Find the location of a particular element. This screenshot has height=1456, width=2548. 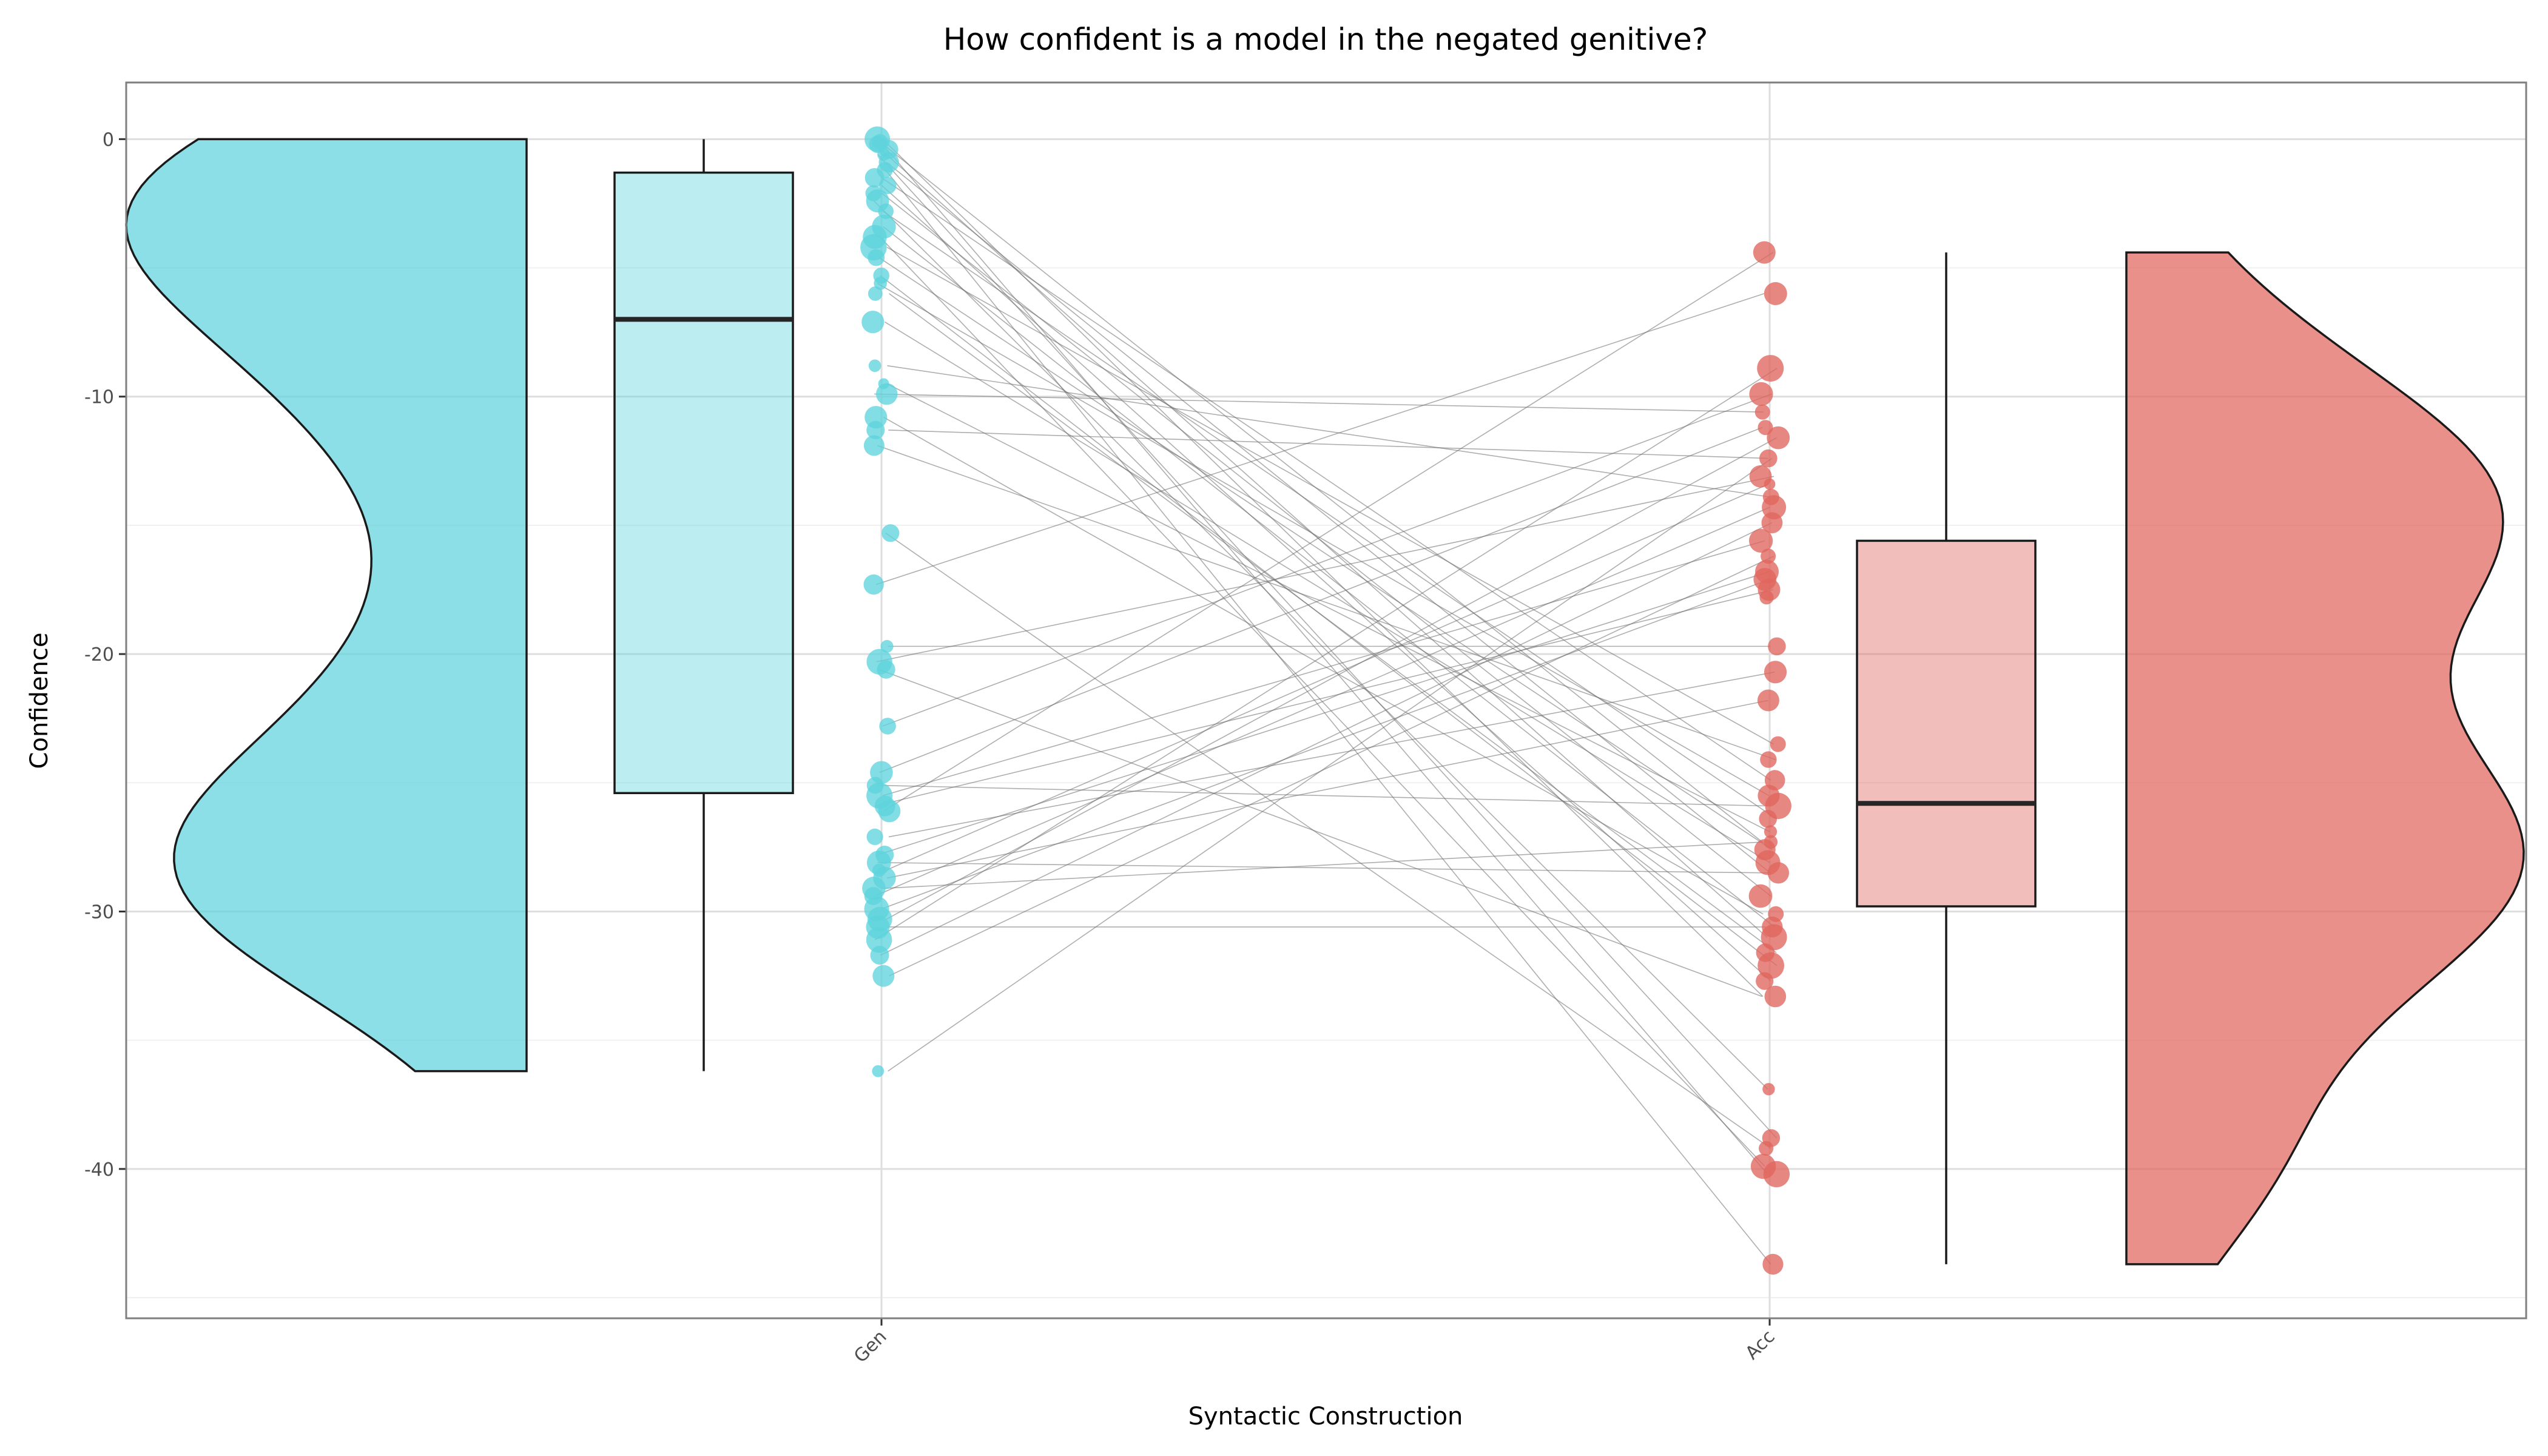

x-tick-labels: Gen Acc is located at coordinates (1314, 1342).